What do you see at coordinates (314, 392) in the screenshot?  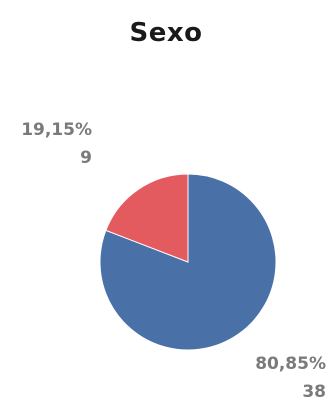 I see `slice-count-label: 38` at bounding box center [314, 392].